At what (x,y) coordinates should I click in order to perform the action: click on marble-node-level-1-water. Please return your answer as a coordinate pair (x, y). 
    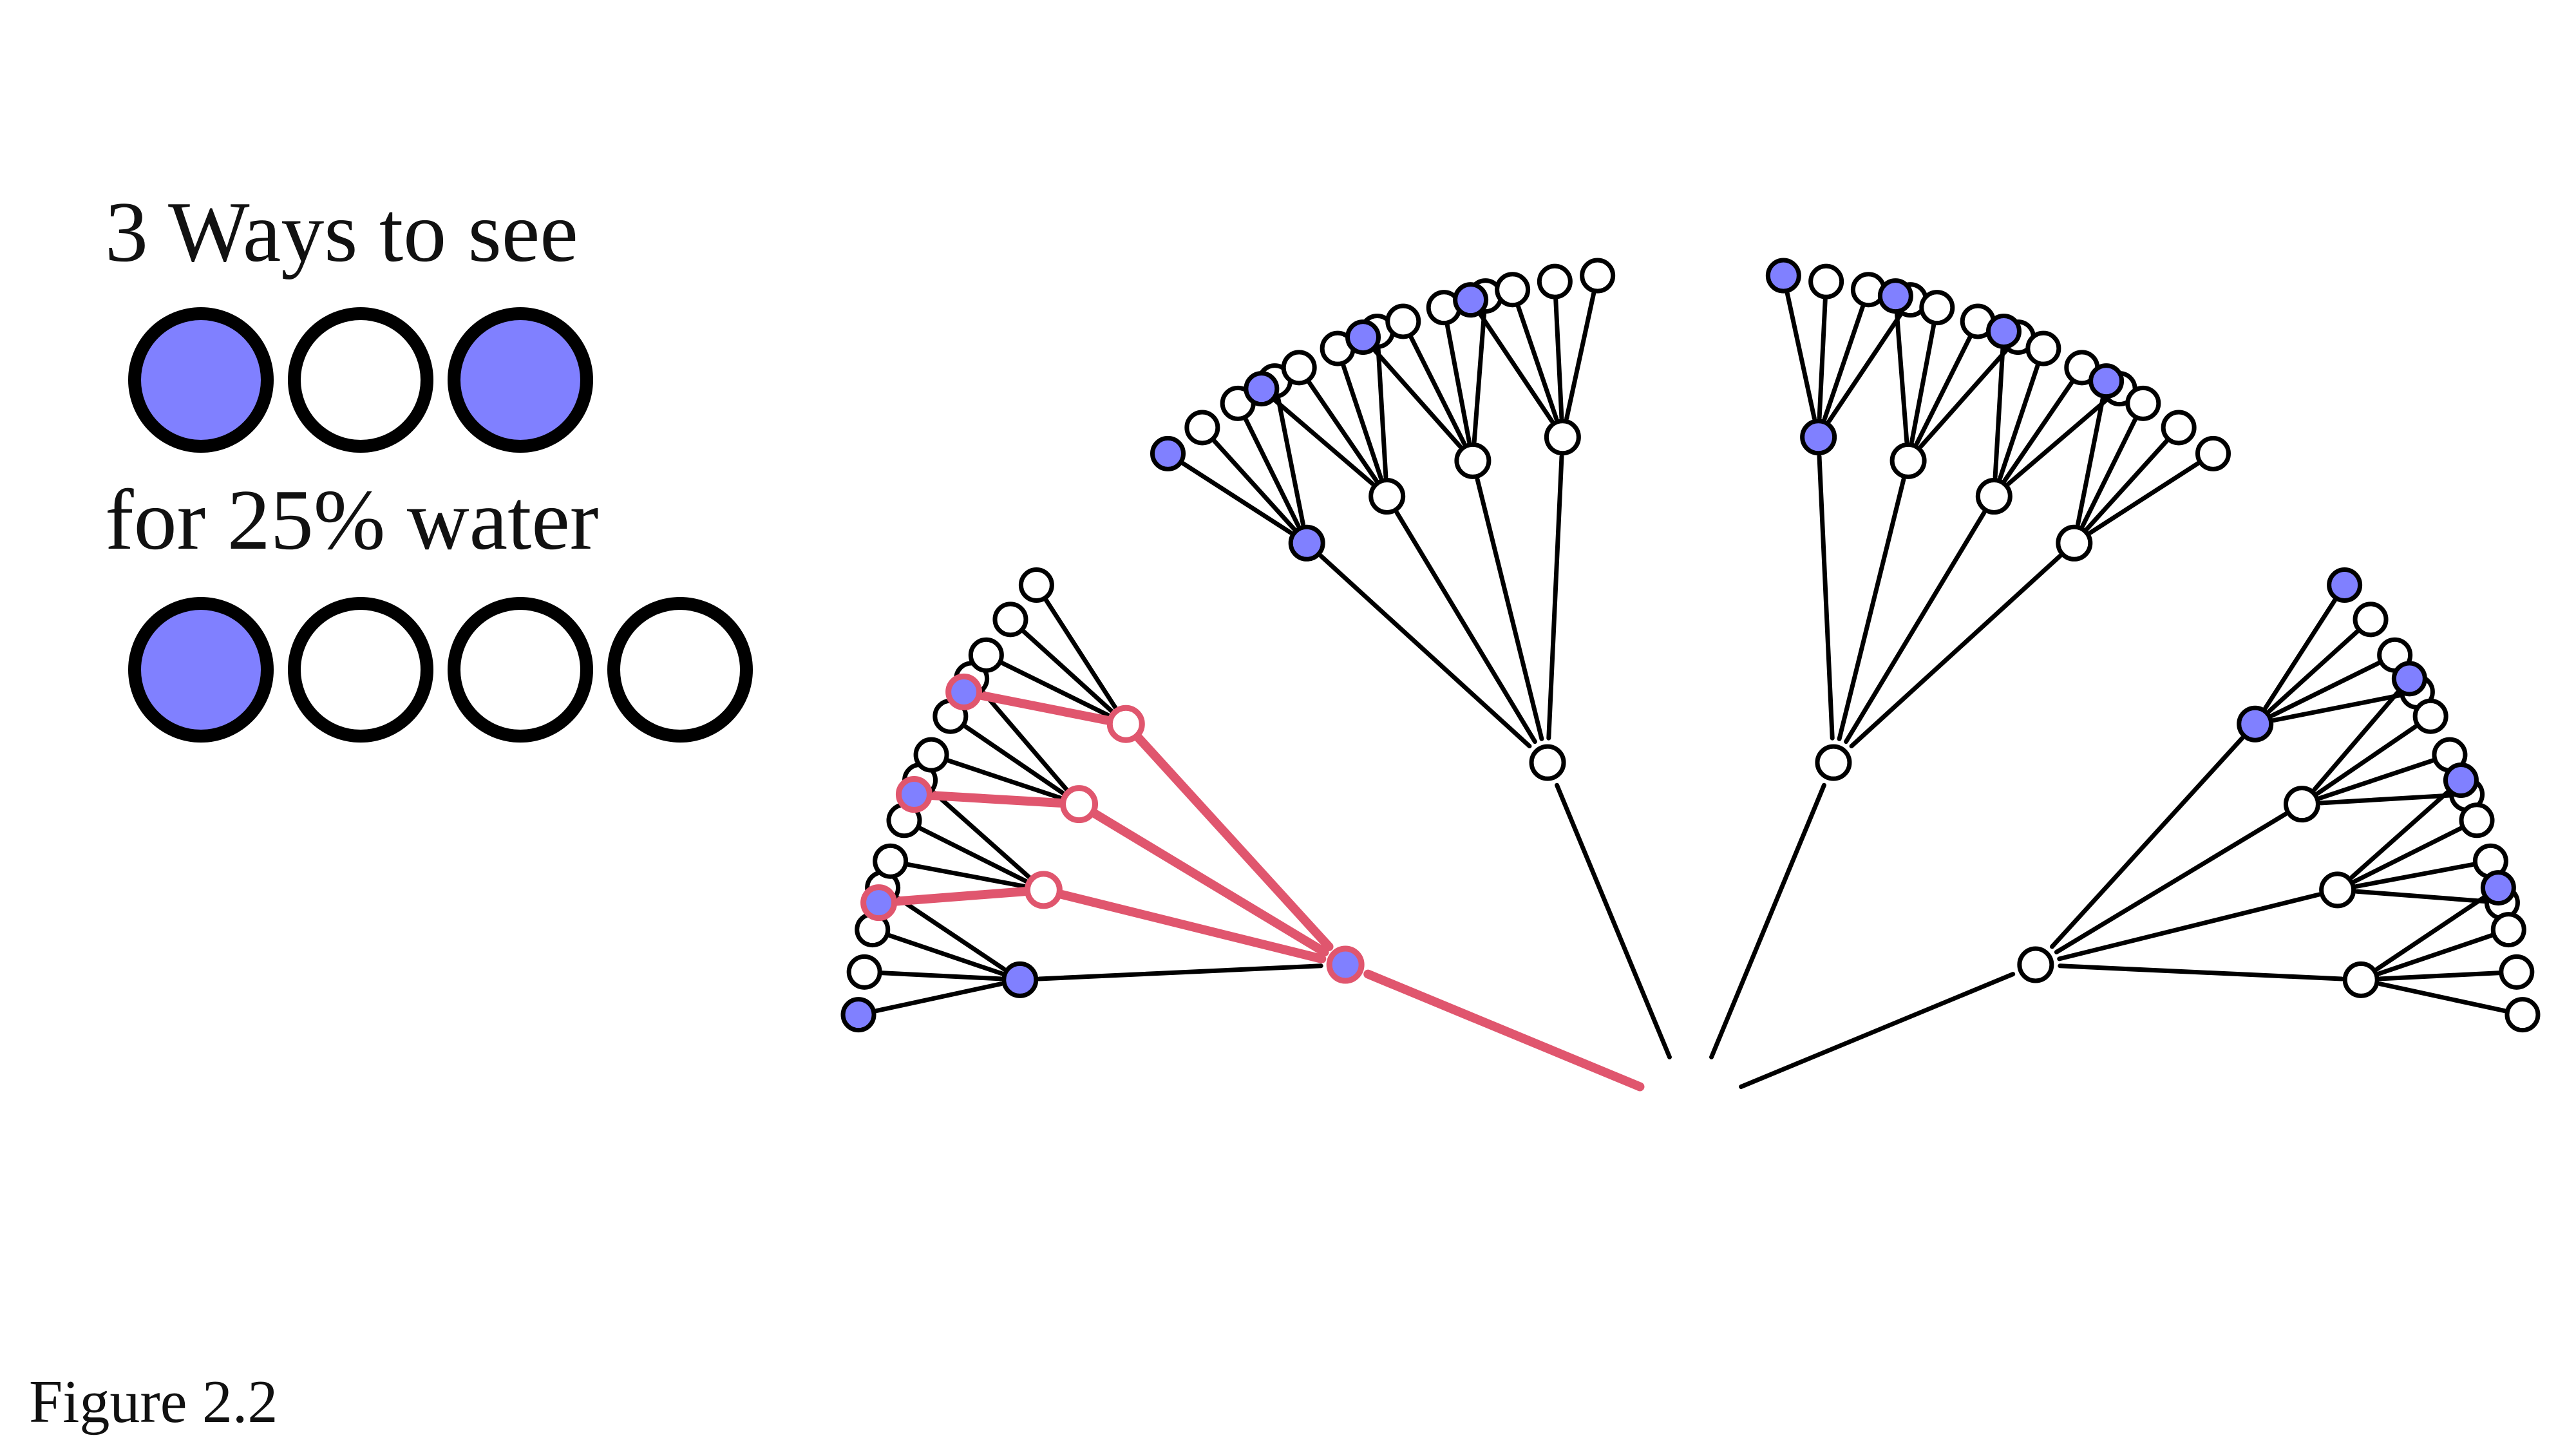
    Looking at the image, I should click on (1345, 965).